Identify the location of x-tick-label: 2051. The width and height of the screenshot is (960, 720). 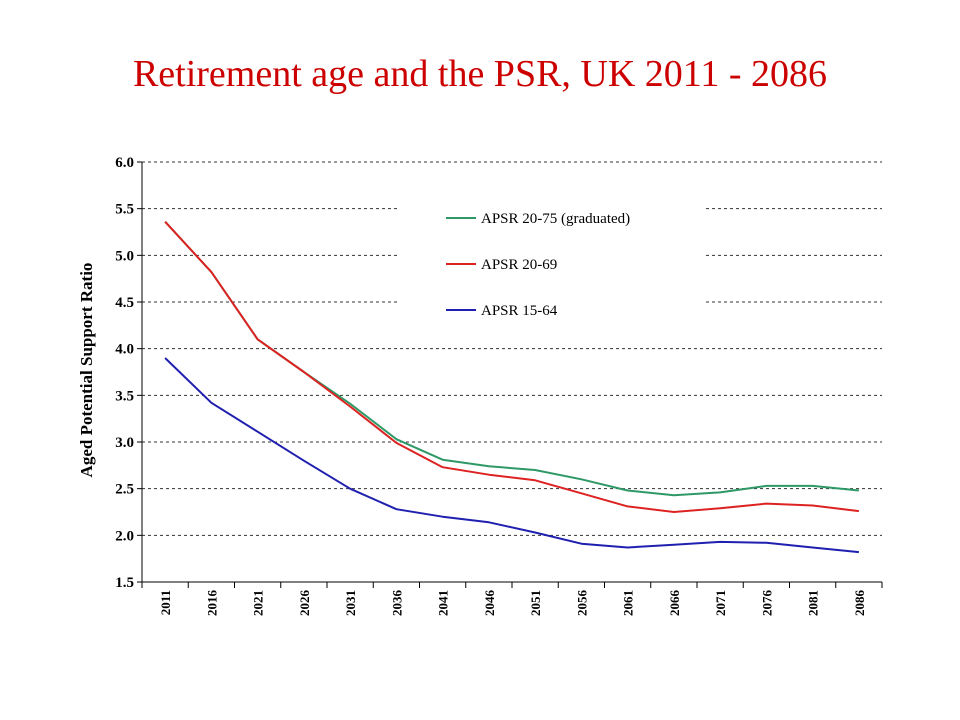
(535, 603).